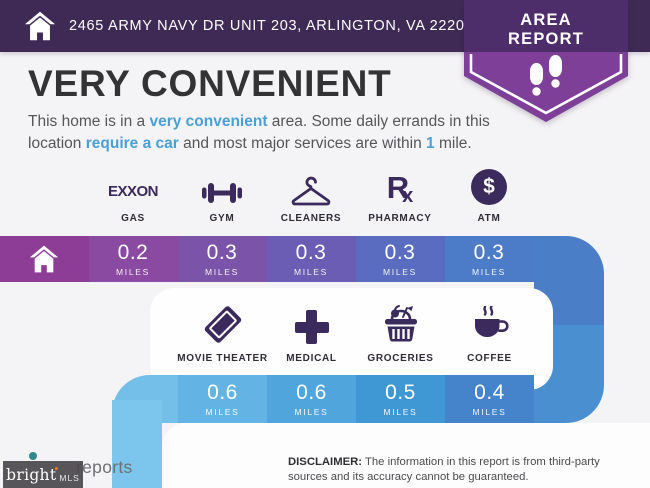 The width and height of the screenshot is (650, 488). Describe the element at coordinates (223, 324) in the screenshot. I see `movie-ticket-icon` at that location.